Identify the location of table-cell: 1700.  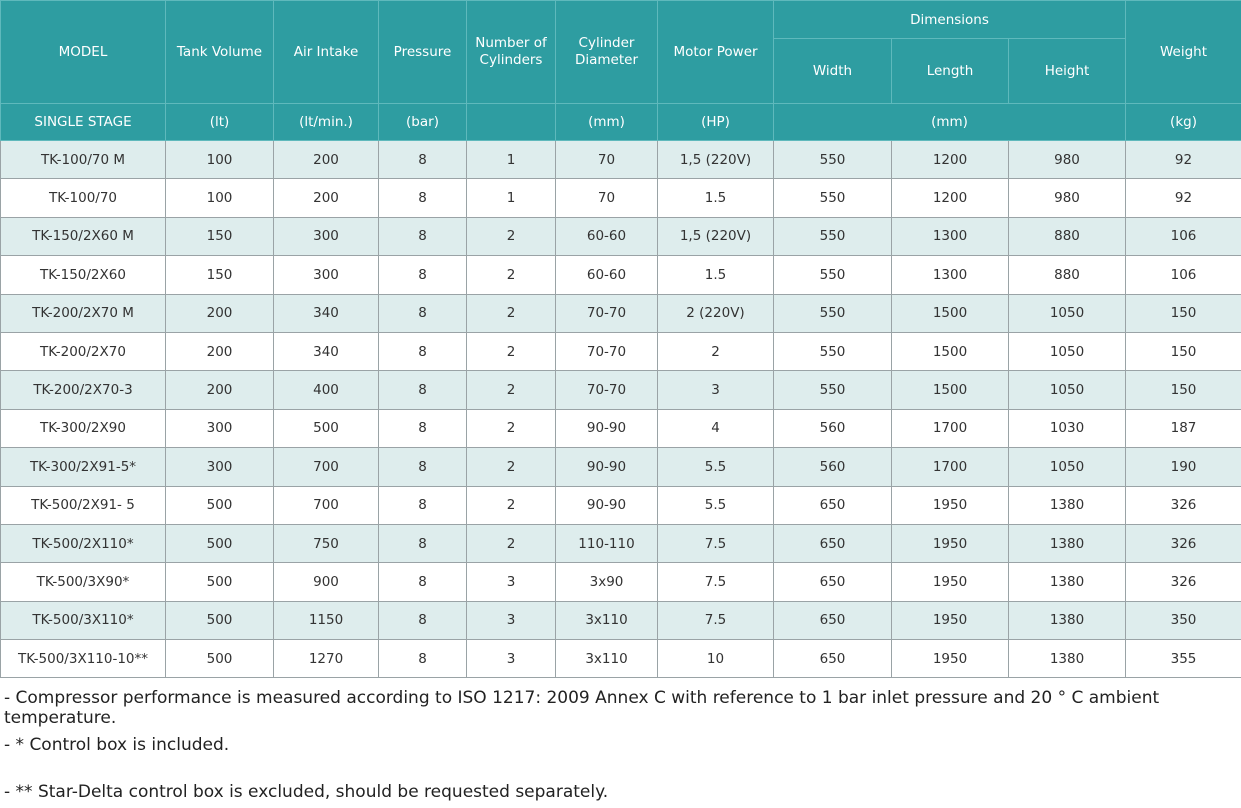
(950, 428).